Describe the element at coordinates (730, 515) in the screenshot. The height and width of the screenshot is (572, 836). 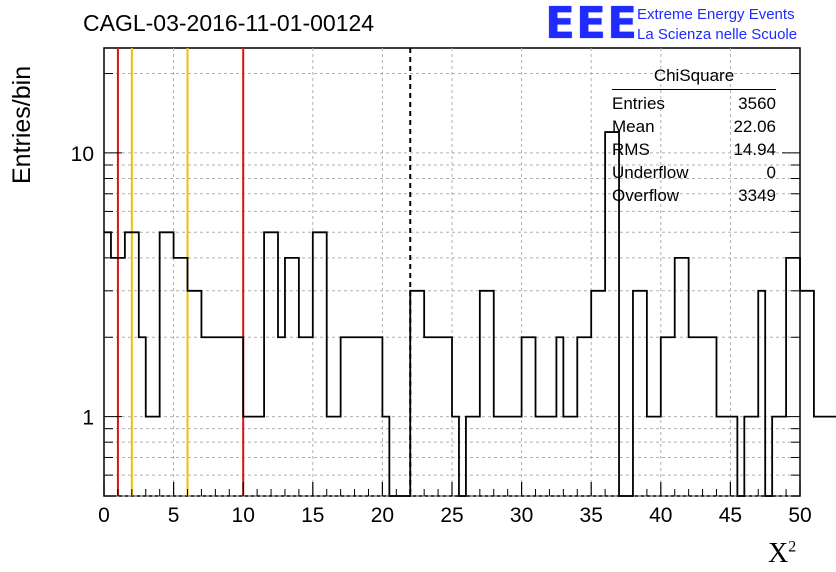
I see `x-tick-label: 45` at that location.